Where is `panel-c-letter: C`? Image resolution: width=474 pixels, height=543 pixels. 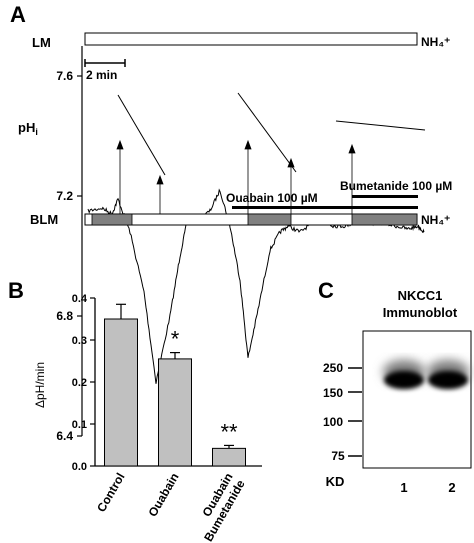 panel-c-letter: C is located at coordinates (326, 290).